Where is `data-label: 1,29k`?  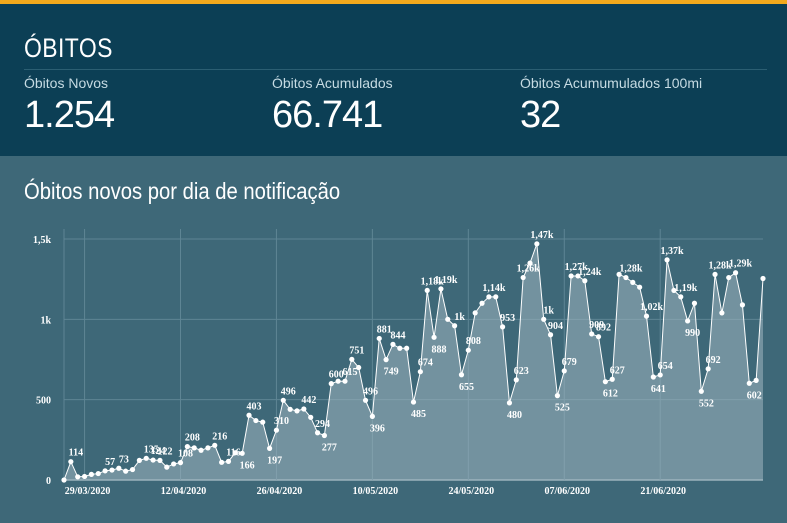
data-label: 1,29k is located at coordinates (741, 264).